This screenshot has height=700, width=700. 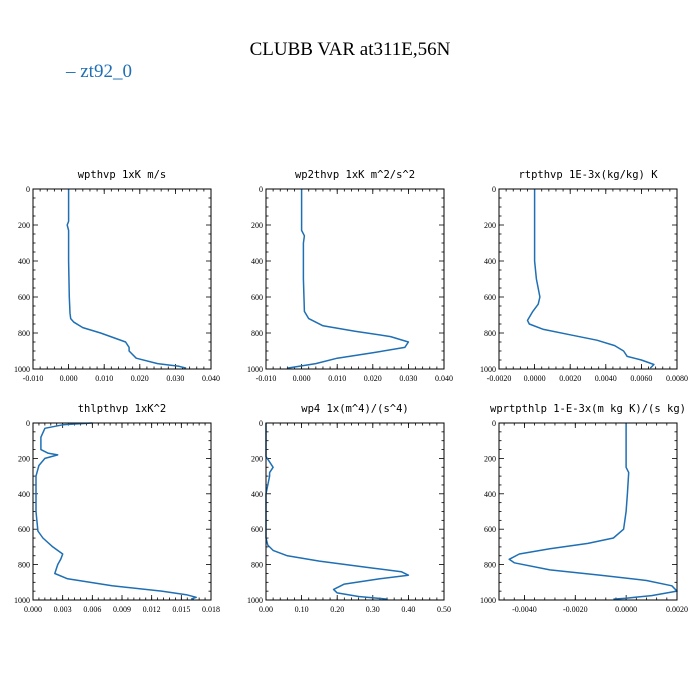 I want to click on x-tick-label: -0.0040, so click(x=524, y=609).